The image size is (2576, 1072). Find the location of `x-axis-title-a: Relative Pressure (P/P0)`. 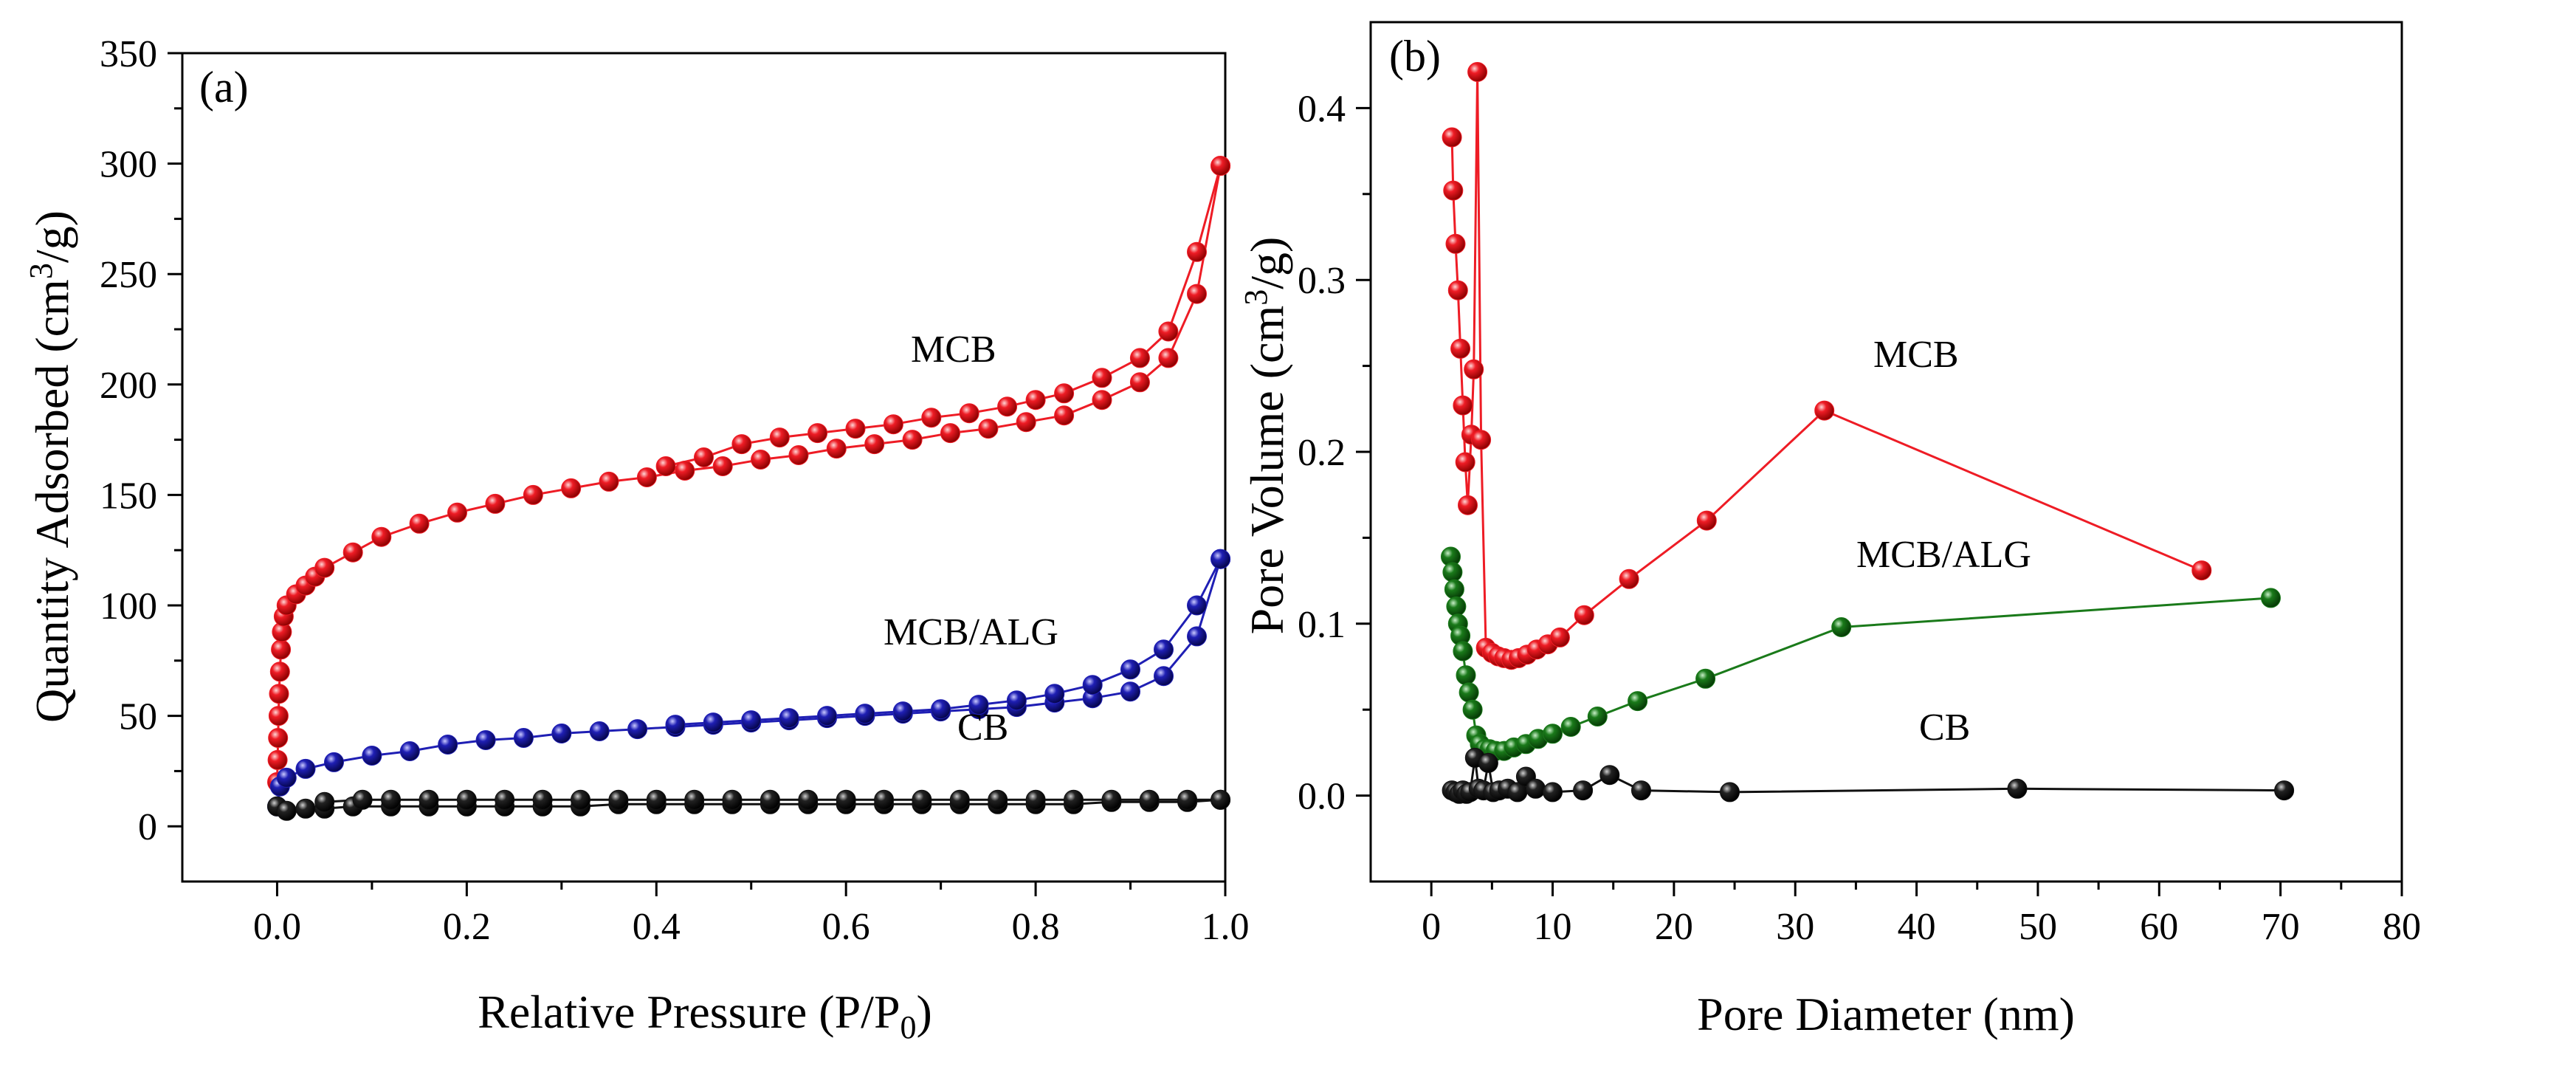

x-axis-title-a: Relative Pressure (P/P0) is located at coordinates (705, 1016).